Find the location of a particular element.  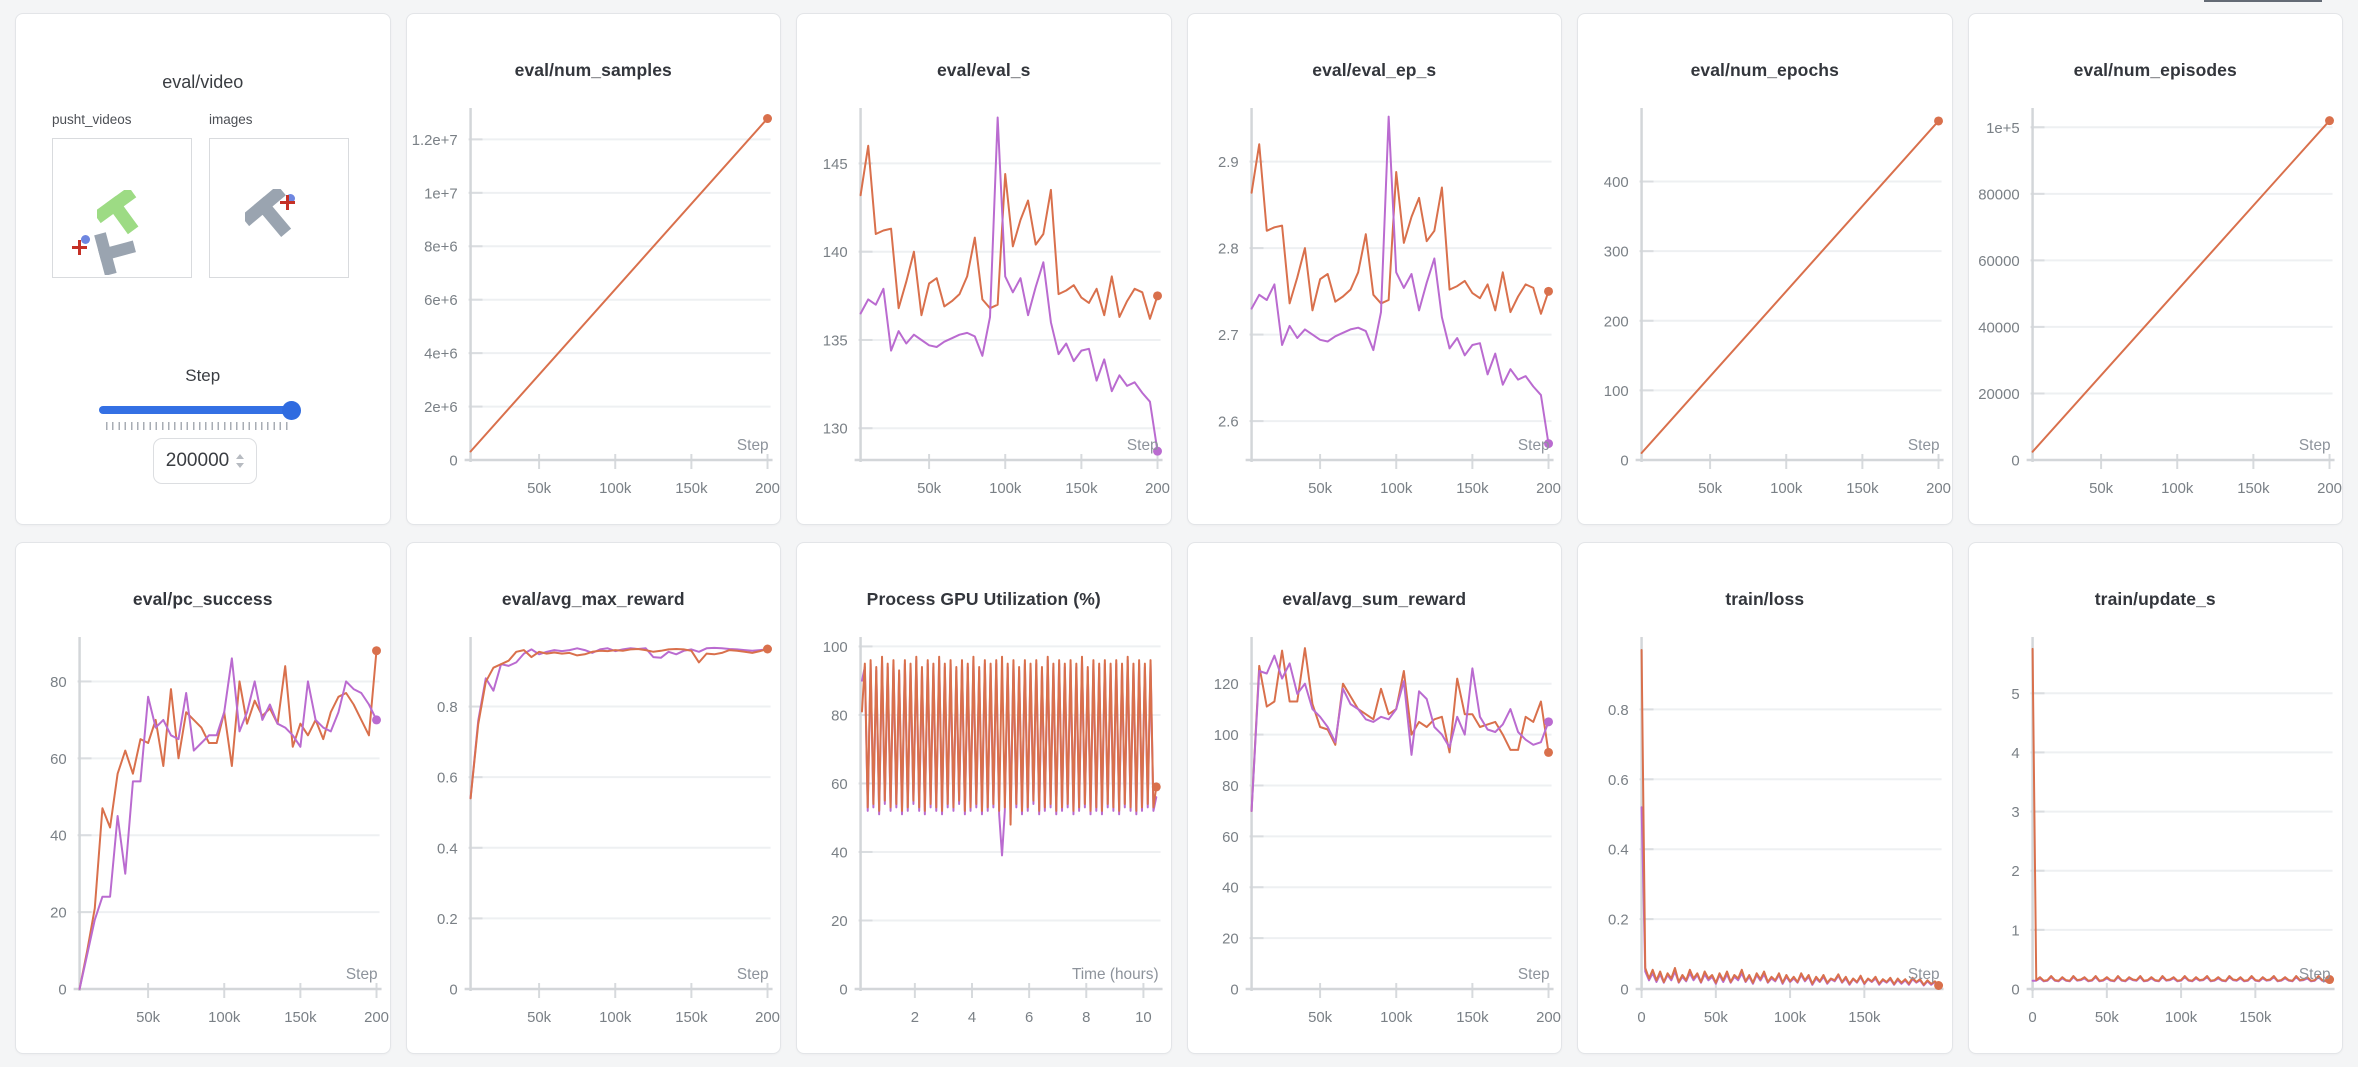

chart-title: eval/num_episodes is located at coordinates (2155, 70).